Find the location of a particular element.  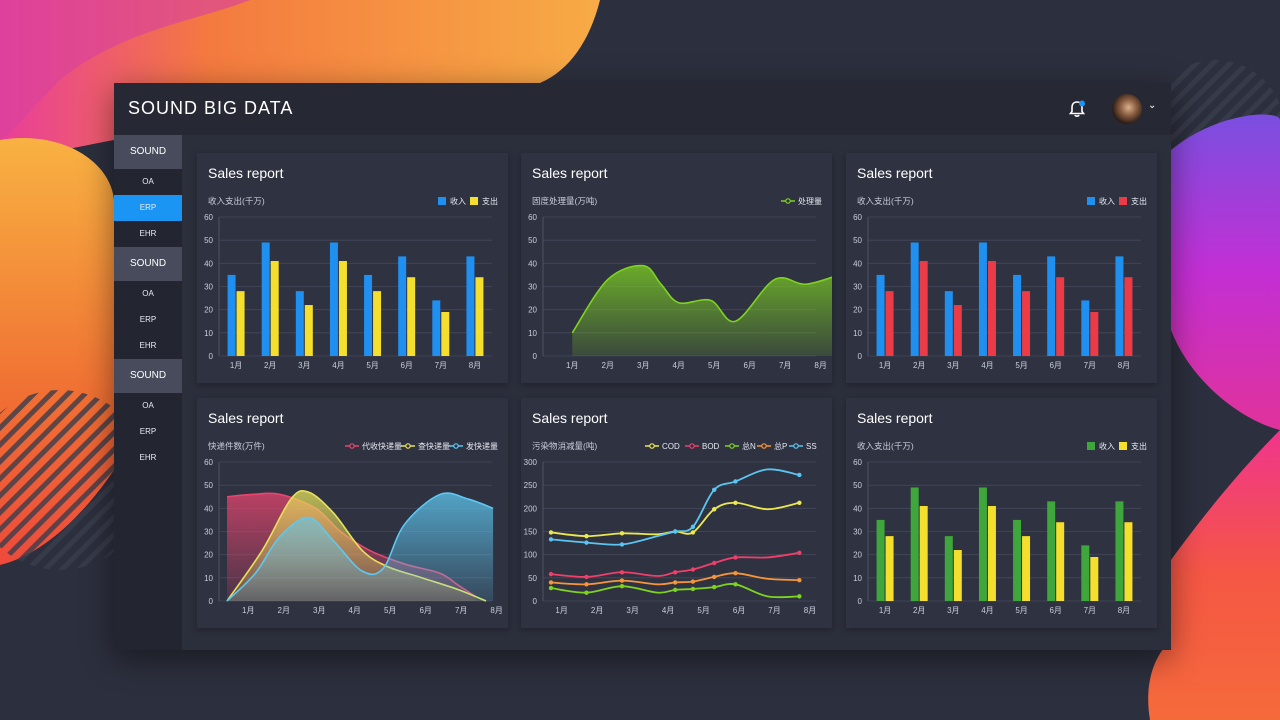

legend-label: 处理量 is located at coordinates (810, 201).